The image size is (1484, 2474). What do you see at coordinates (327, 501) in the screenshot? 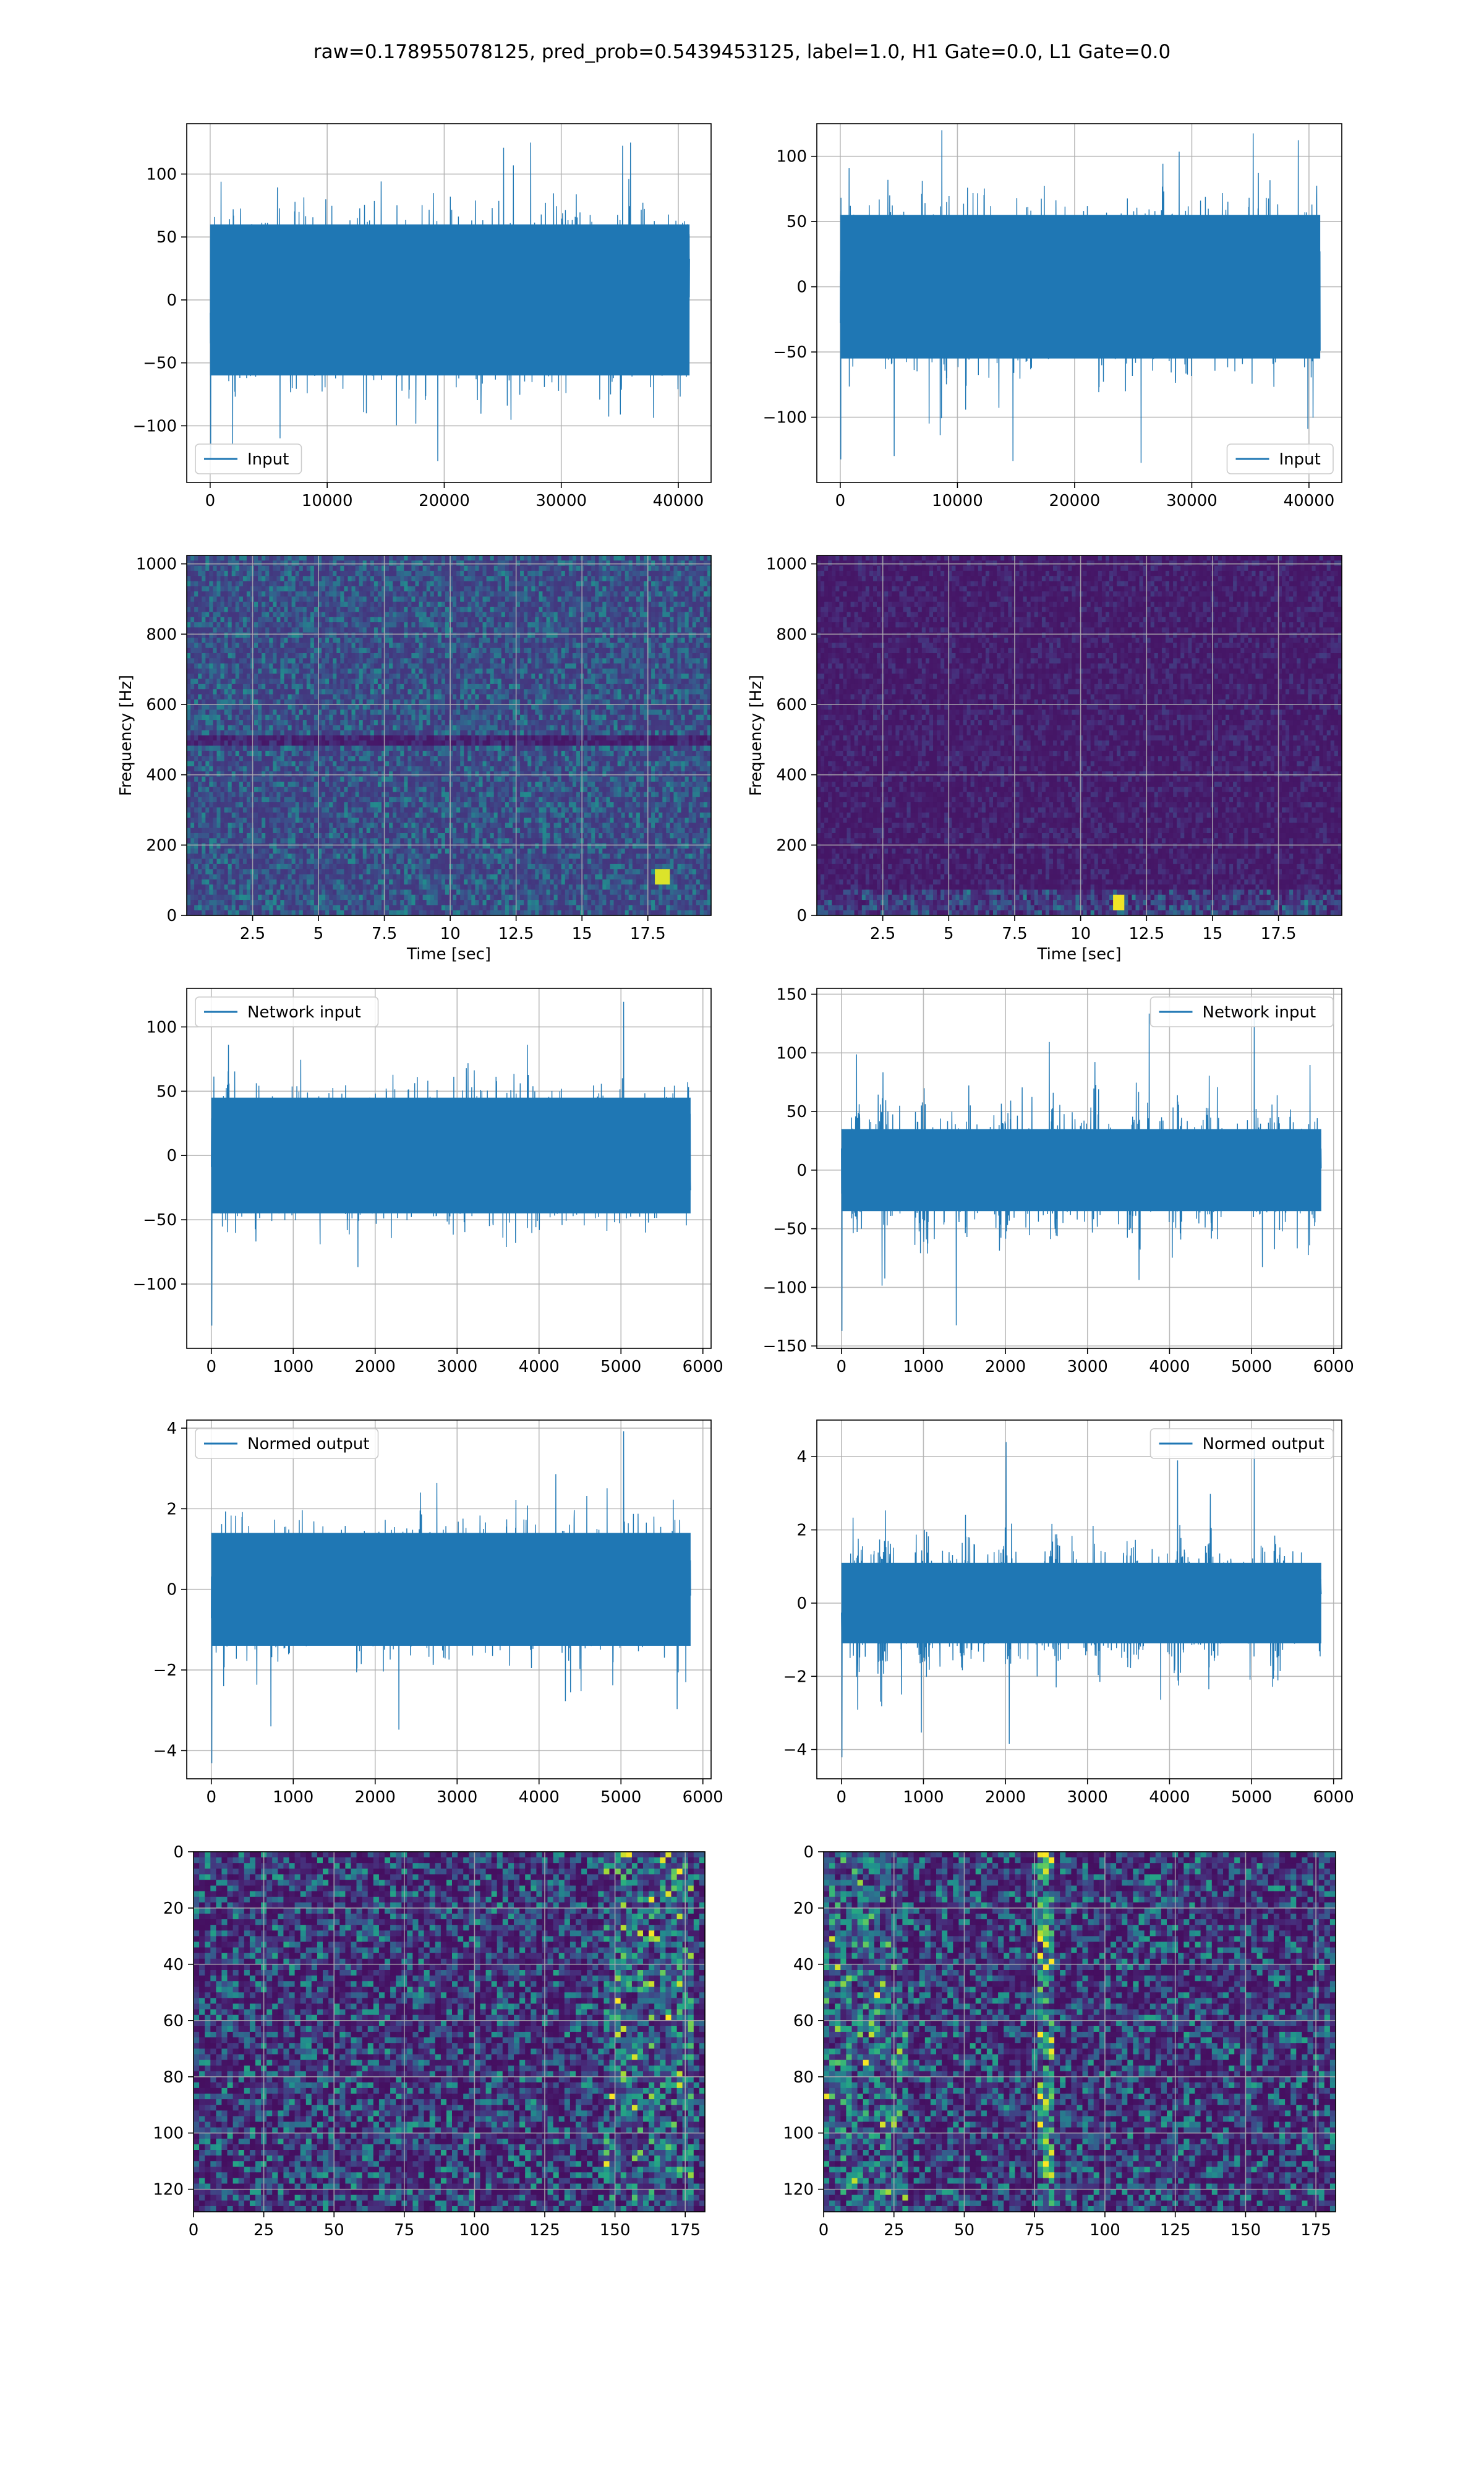
I see `input-h1-xtick-label-1: 10000` at bounding box center [327, 501].